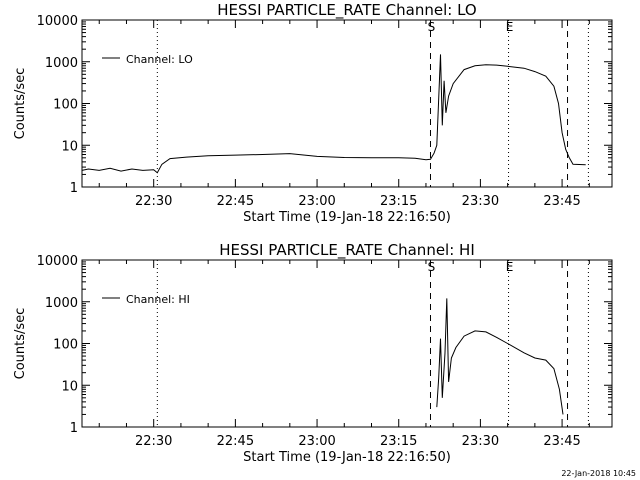 This screenshot has width=640, height=480. What do you see at coordinates (500, 356) in the screenshot?
I see `series-line` at bounding box center [500, 356].